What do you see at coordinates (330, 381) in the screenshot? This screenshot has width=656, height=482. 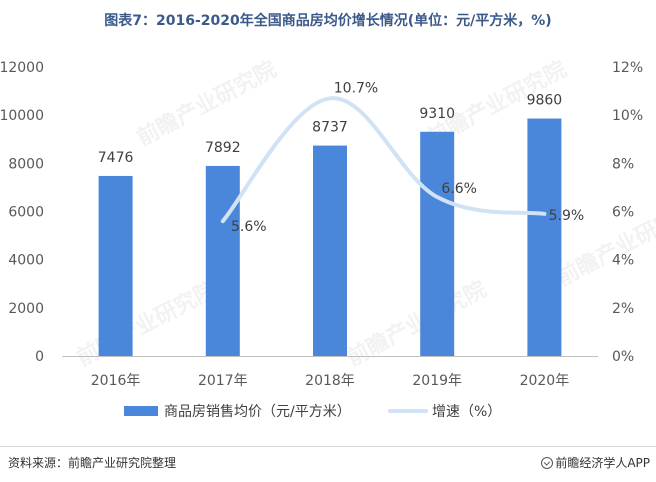 I see `x-tick-label: 2018年` at bounding box center [330, 381].